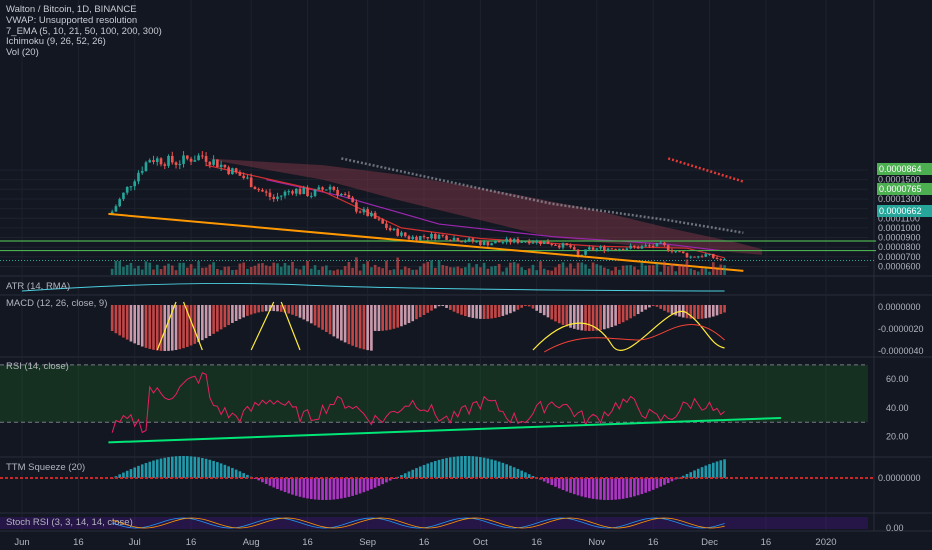 This screenshot has height=550, width=932. I want to click on macd-pane-title: MACD (12, 26, close, 9), so click(57, 303).